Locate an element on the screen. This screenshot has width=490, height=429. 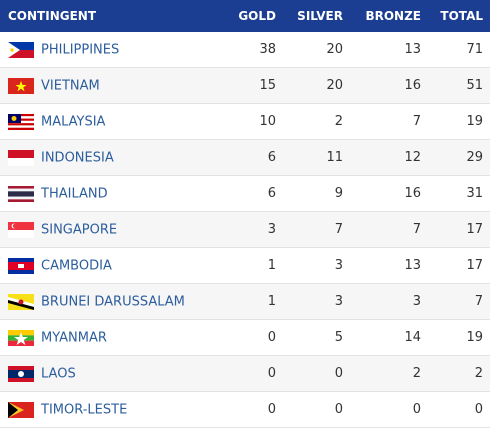
country-cell: INDONESIA is located at coordinates (110, 157).